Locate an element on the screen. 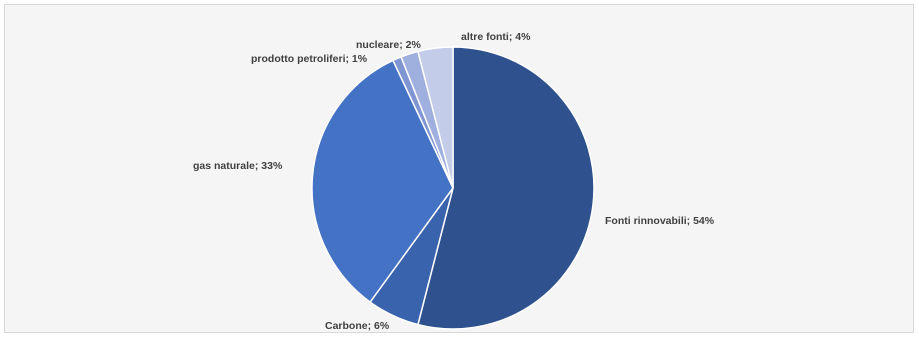  pie-slice-gas-naturale is located at coordinates (382, 181).